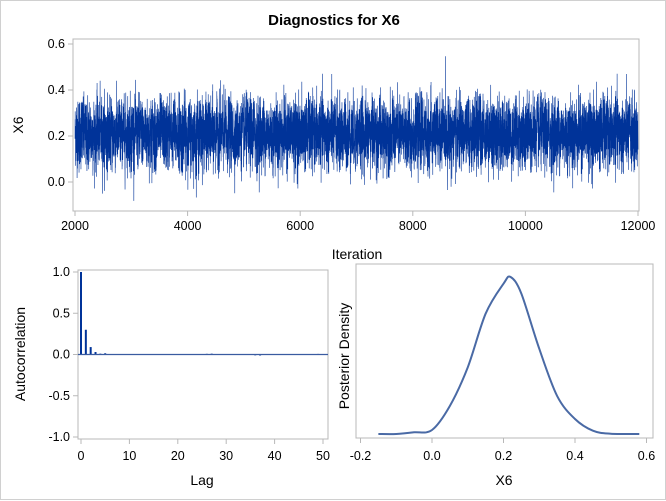 The width and height of the screenshot is (666, 501). I want to click on density-x-tick-label: 0.2, so click(503, 456).